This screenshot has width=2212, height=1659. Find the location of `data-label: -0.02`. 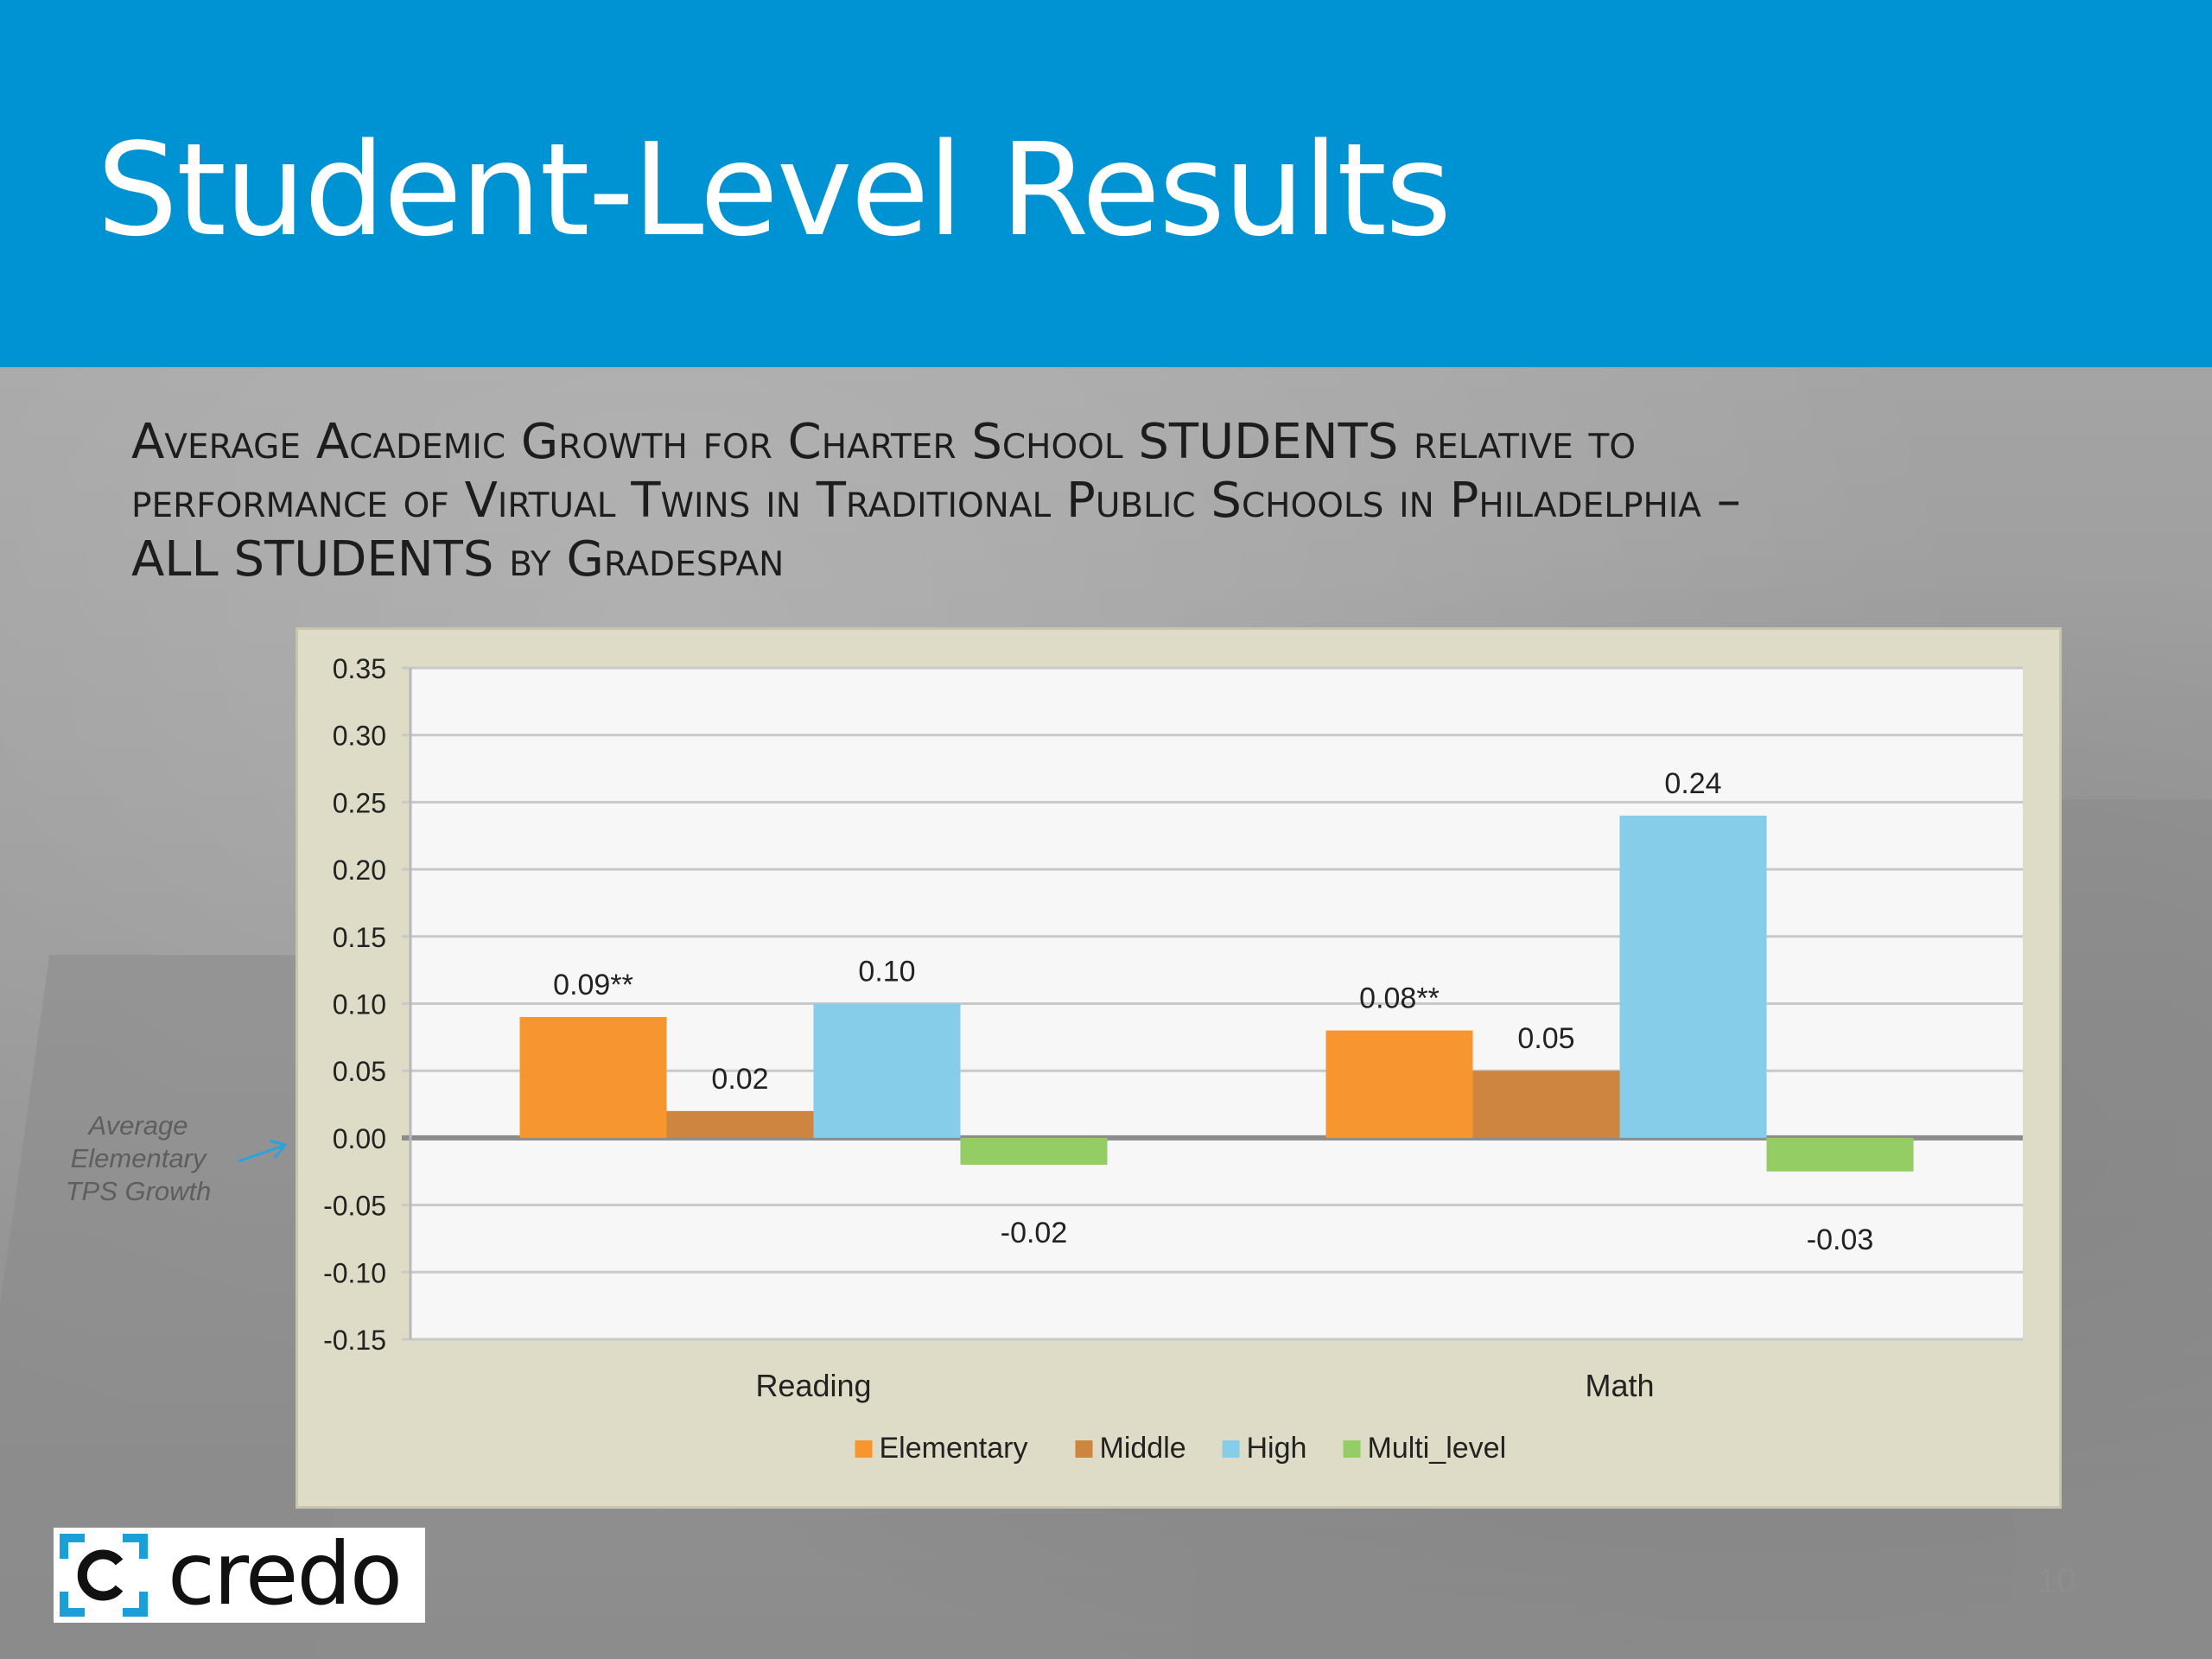

data-label: -0.02 is located at coordinates (1034, 1233).